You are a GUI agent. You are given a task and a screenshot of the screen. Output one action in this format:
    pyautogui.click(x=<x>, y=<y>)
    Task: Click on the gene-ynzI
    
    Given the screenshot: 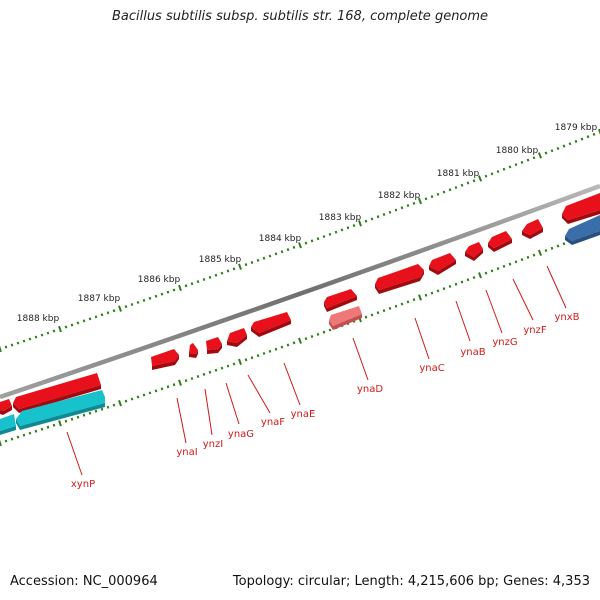 What is the action you would take?
    pyautogui.click(x=193, y=350)
    